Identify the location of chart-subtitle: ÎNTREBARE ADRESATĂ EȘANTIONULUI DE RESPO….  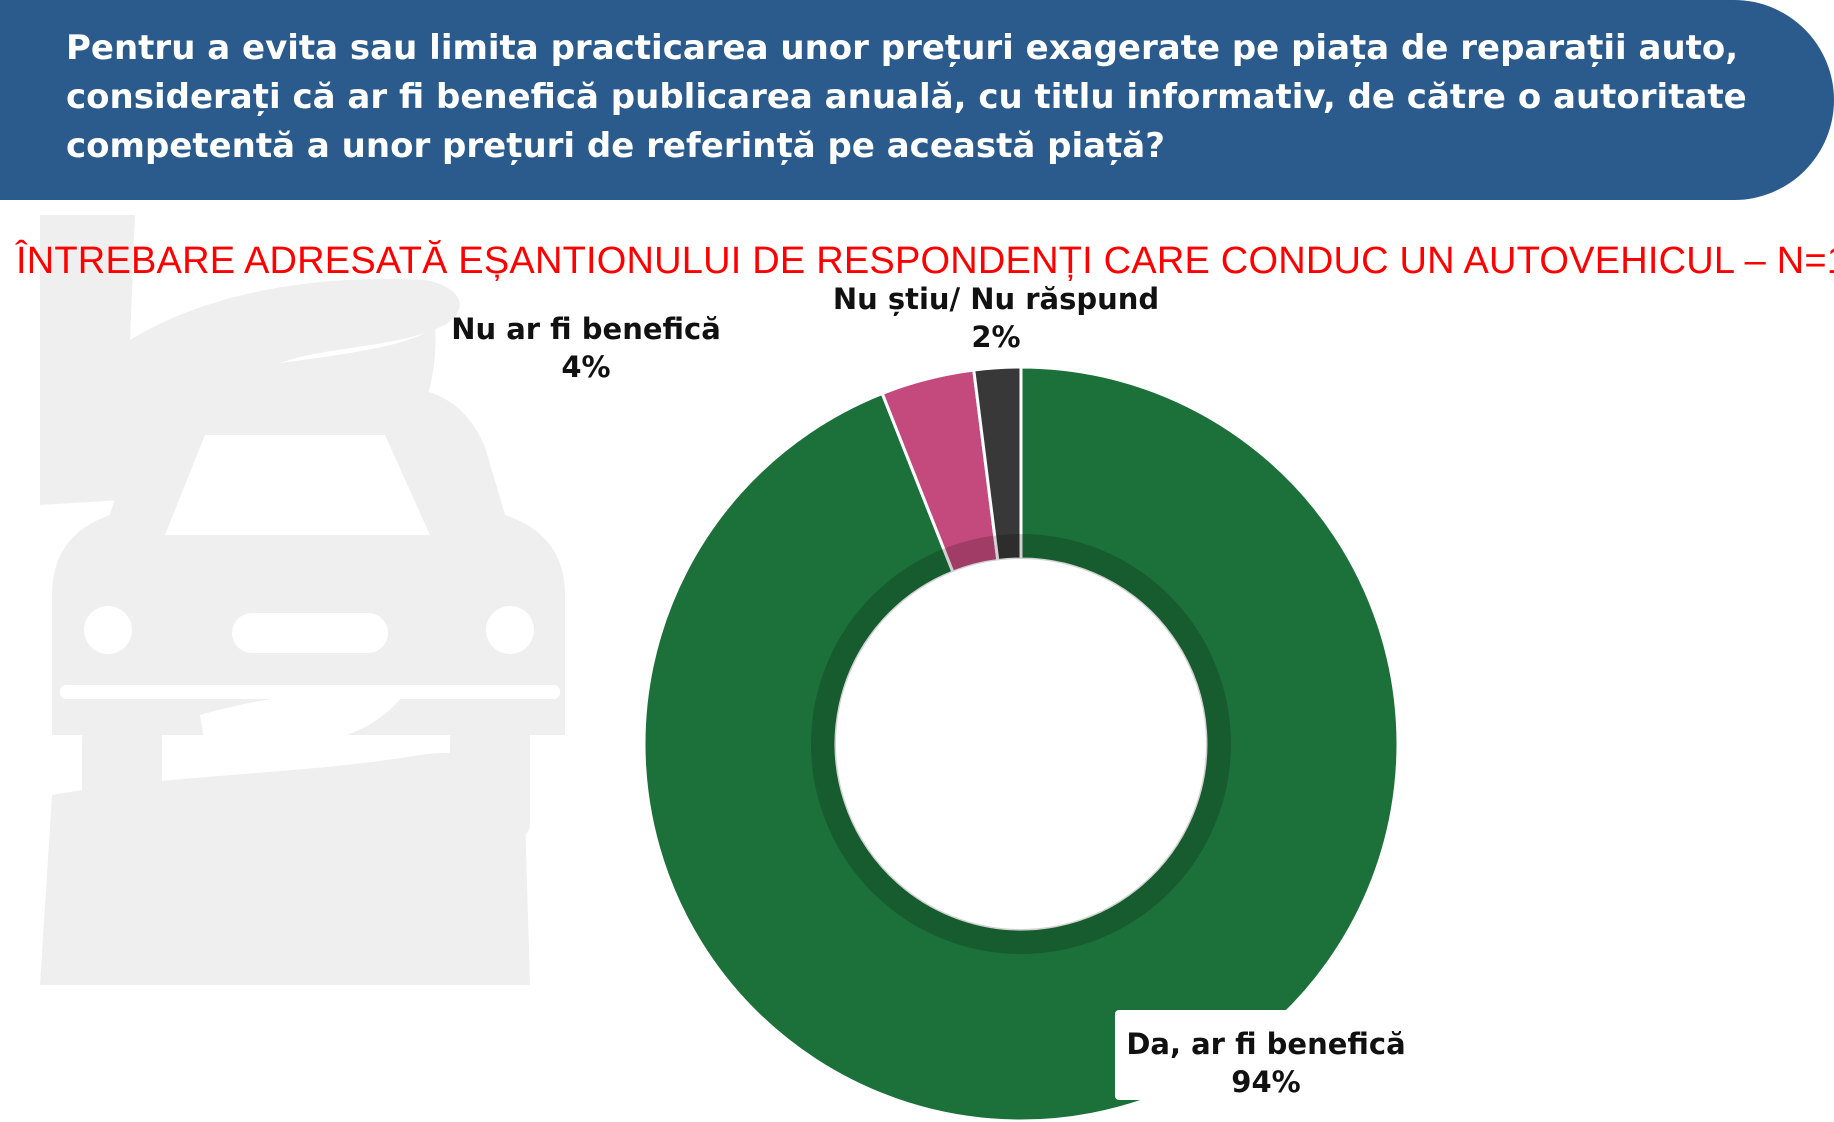
(925, 261).